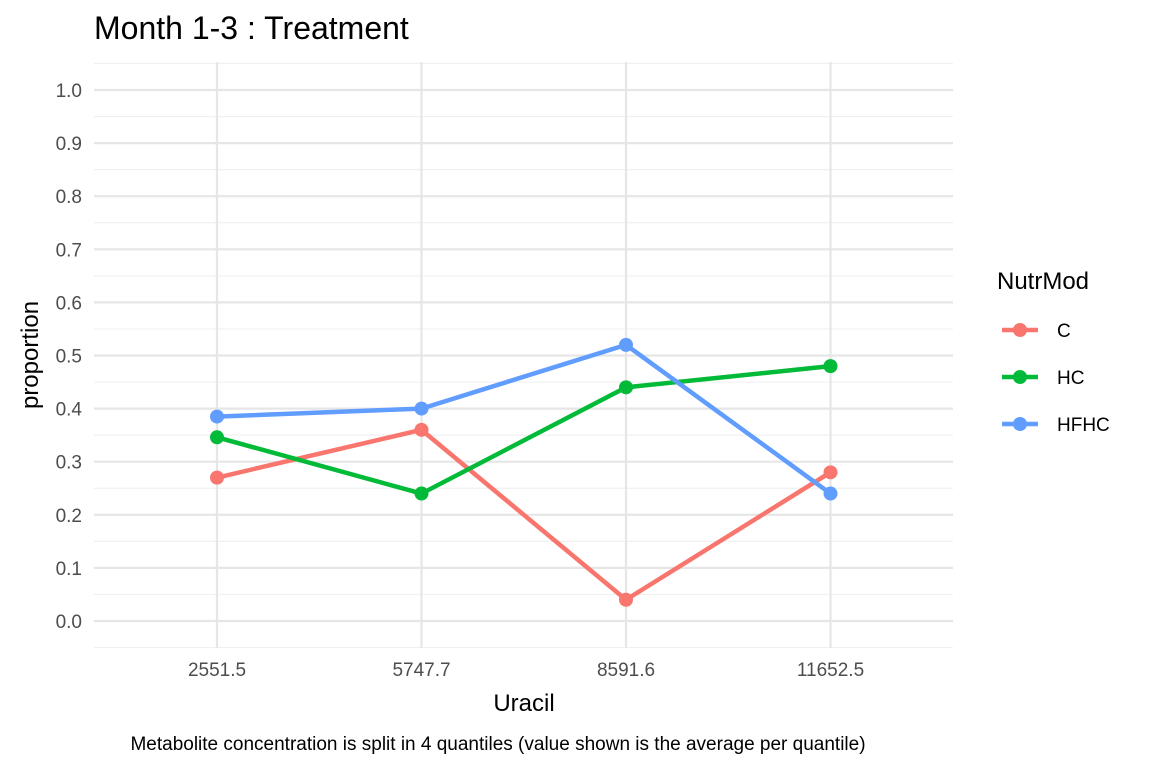 The image size is (1152, 768). What do you see at coordinates (421, 670) in the screenshot?
I see `x-tick-label: 5747.7` at bounding box center [421, 670].